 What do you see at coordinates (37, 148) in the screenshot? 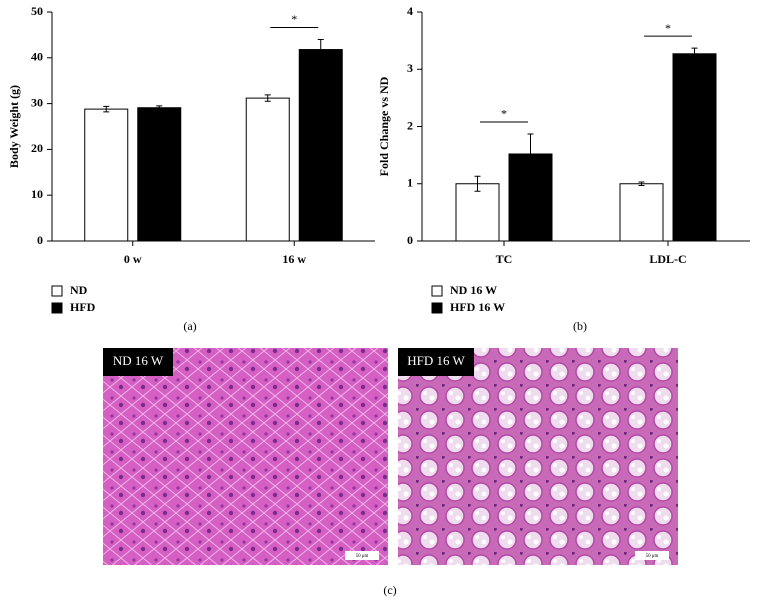
I see `y-tick-label: 20` at bounding box center [37, 148].